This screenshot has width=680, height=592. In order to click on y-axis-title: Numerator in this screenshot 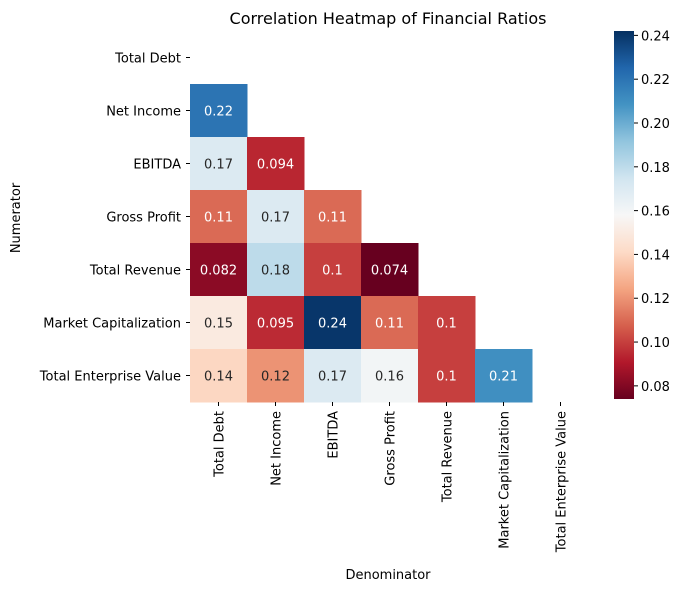, I will do `click(16, 217)`.